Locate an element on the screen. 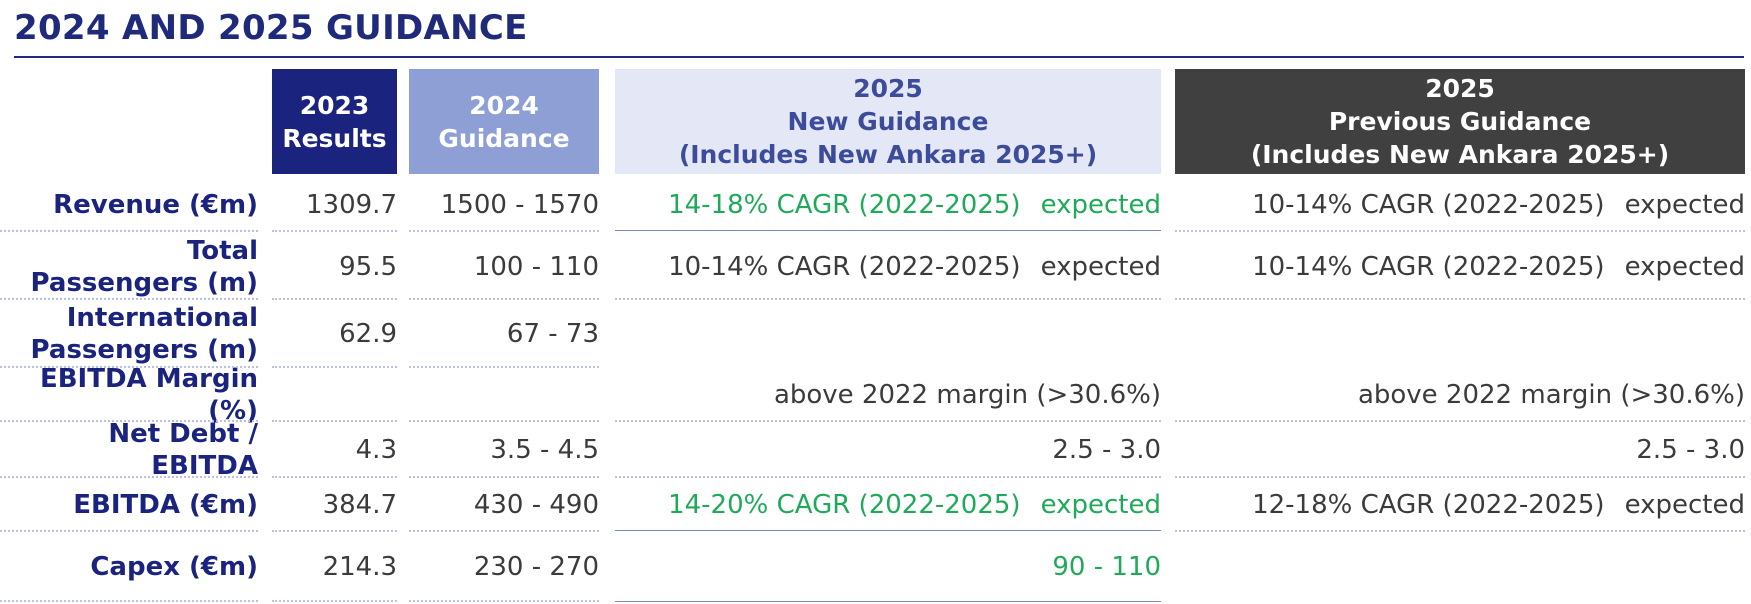  row-label: Total Passengers (m) is located at coordinates (129, 267).